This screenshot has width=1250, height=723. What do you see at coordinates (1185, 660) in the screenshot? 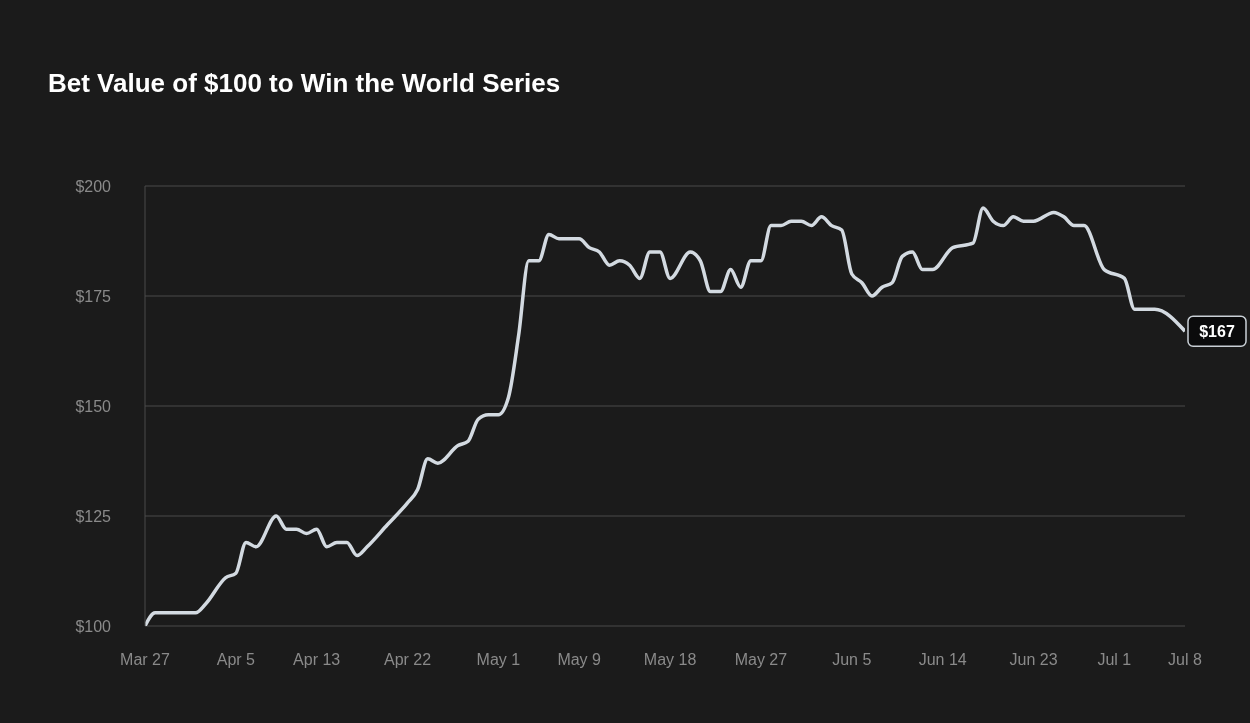
I see `x-tick-label: Jul 8` at bounding box center [1185, 660].